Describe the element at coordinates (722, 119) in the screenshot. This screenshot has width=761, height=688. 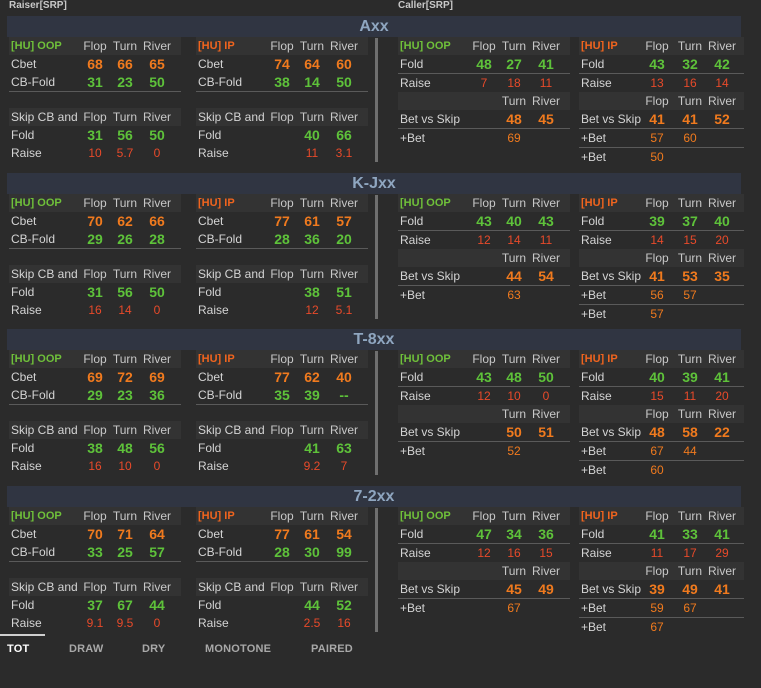
I see `bet-vs-skip-row-value: 52` at that location.